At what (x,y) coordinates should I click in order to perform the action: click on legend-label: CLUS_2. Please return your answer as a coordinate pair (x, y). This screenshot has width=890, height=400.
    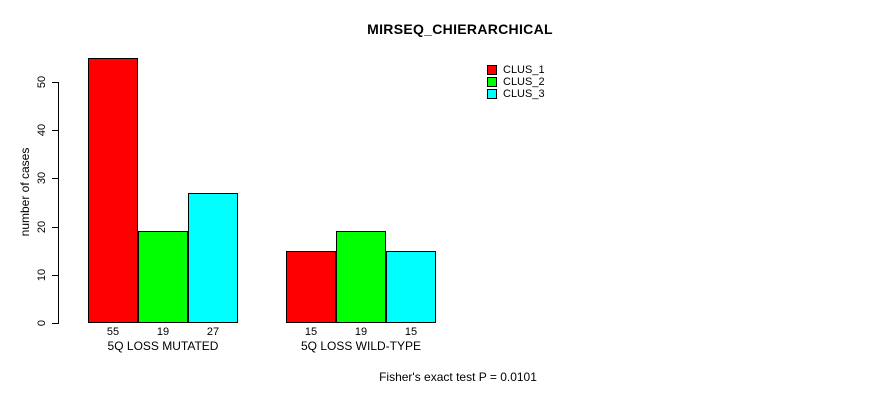
    Looking at the image, I should click on (524, 82).